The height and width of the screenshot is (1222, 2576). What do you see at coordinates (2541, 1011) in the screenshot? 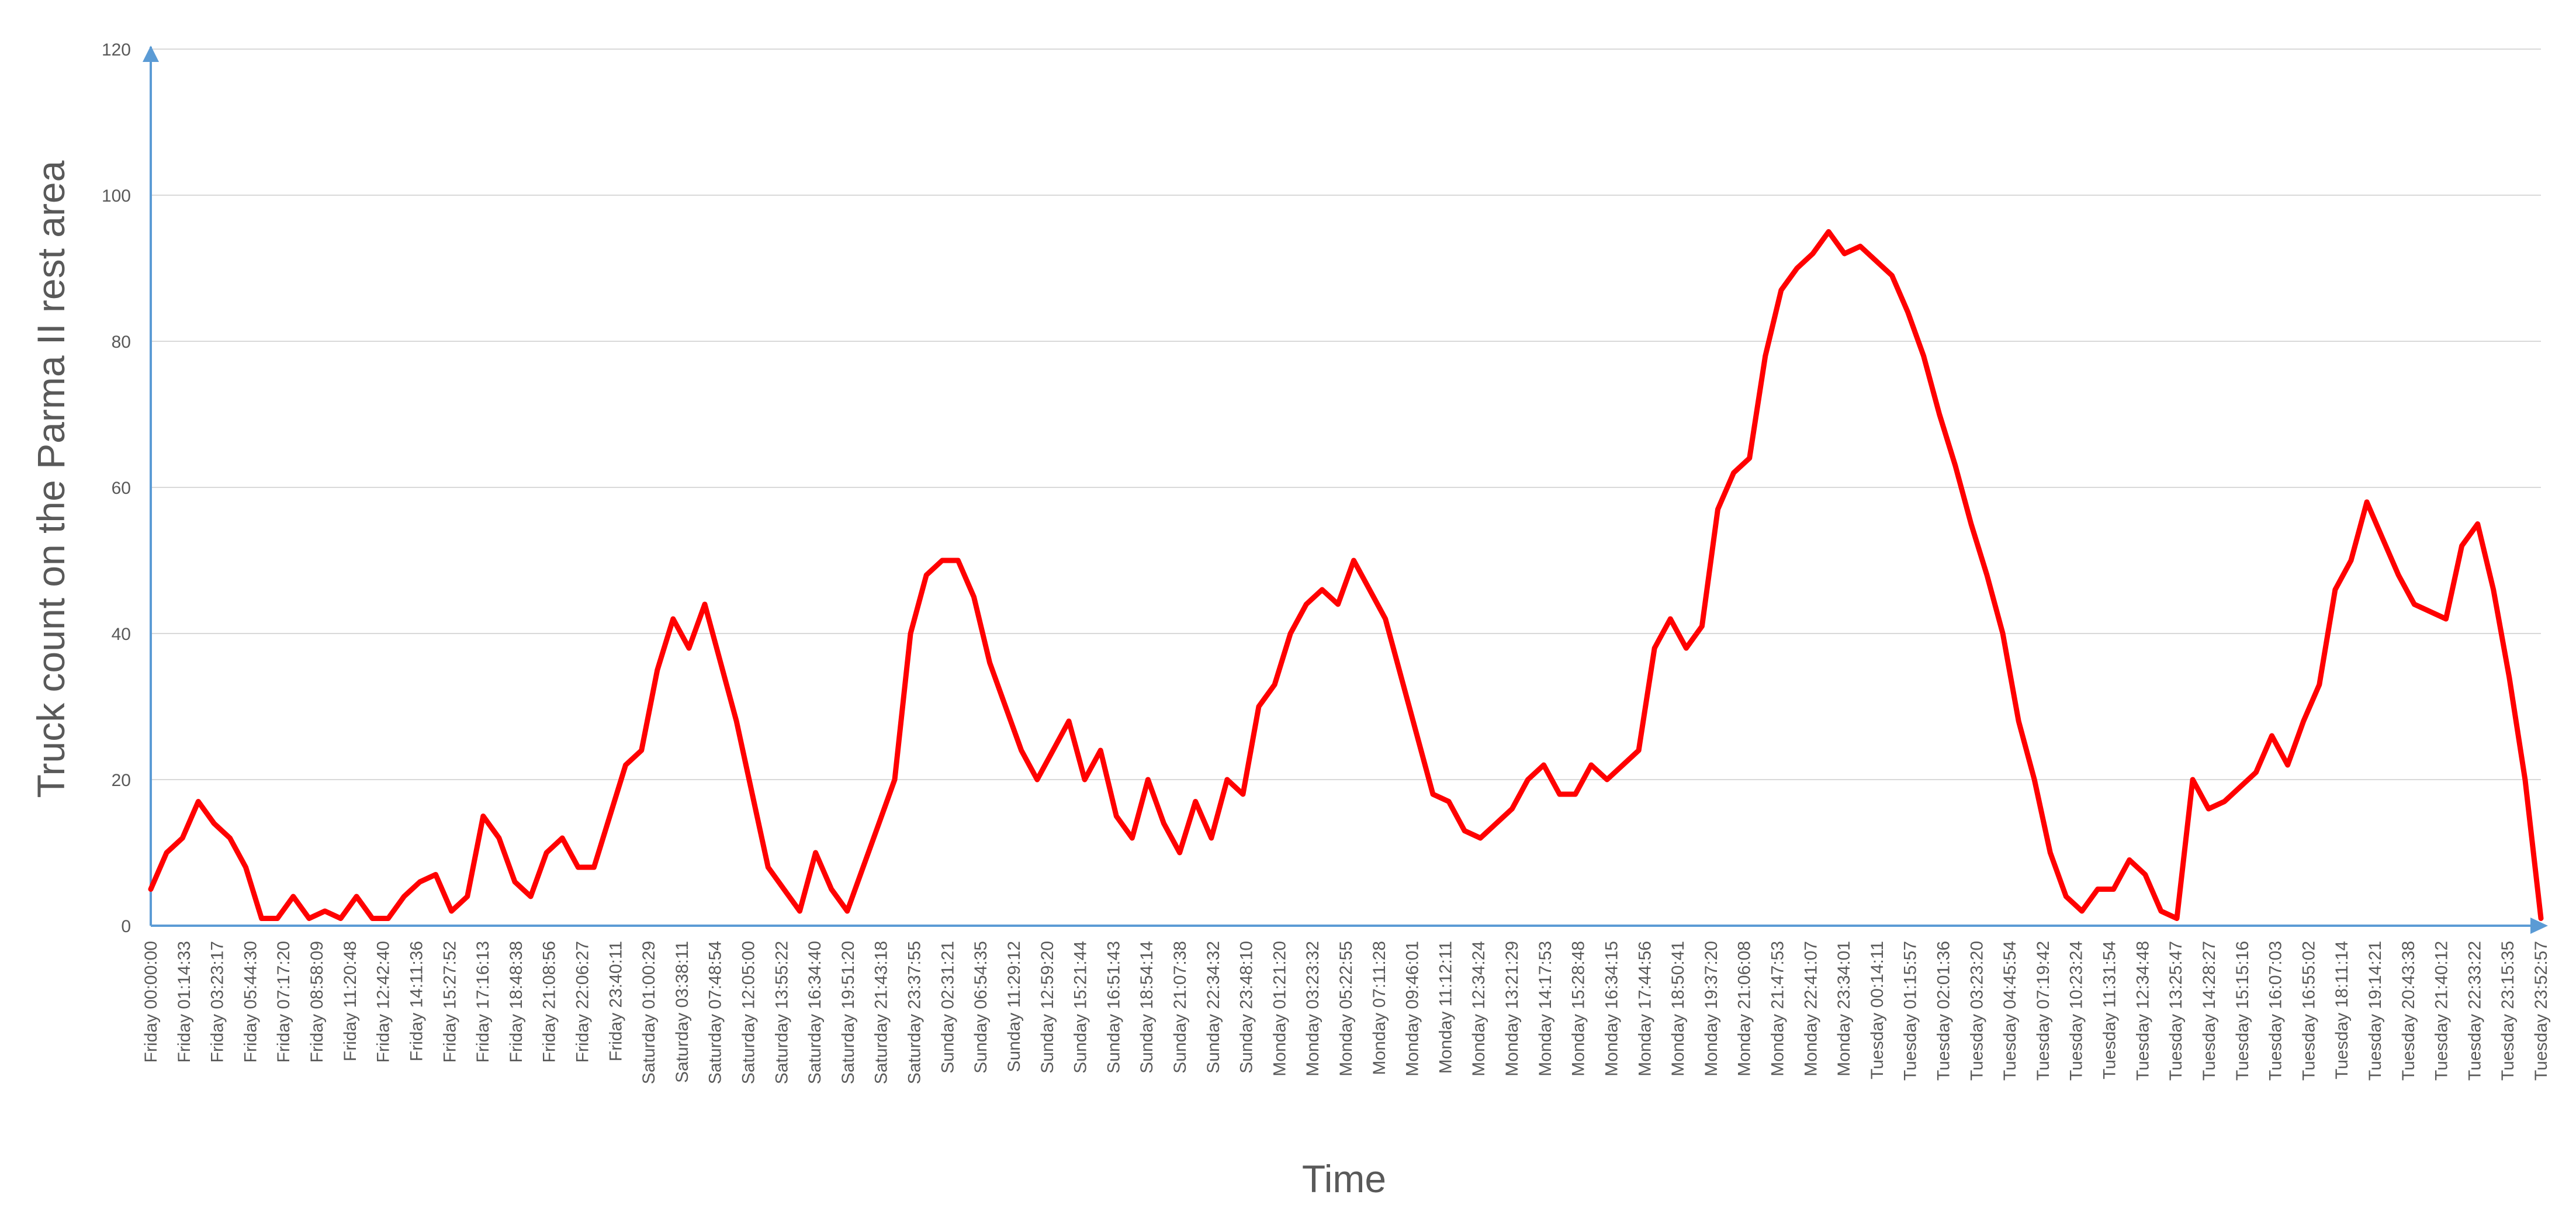
I see `x-tick-label: Tuesday 23:52:57` at bounding box center [2541, 1011].